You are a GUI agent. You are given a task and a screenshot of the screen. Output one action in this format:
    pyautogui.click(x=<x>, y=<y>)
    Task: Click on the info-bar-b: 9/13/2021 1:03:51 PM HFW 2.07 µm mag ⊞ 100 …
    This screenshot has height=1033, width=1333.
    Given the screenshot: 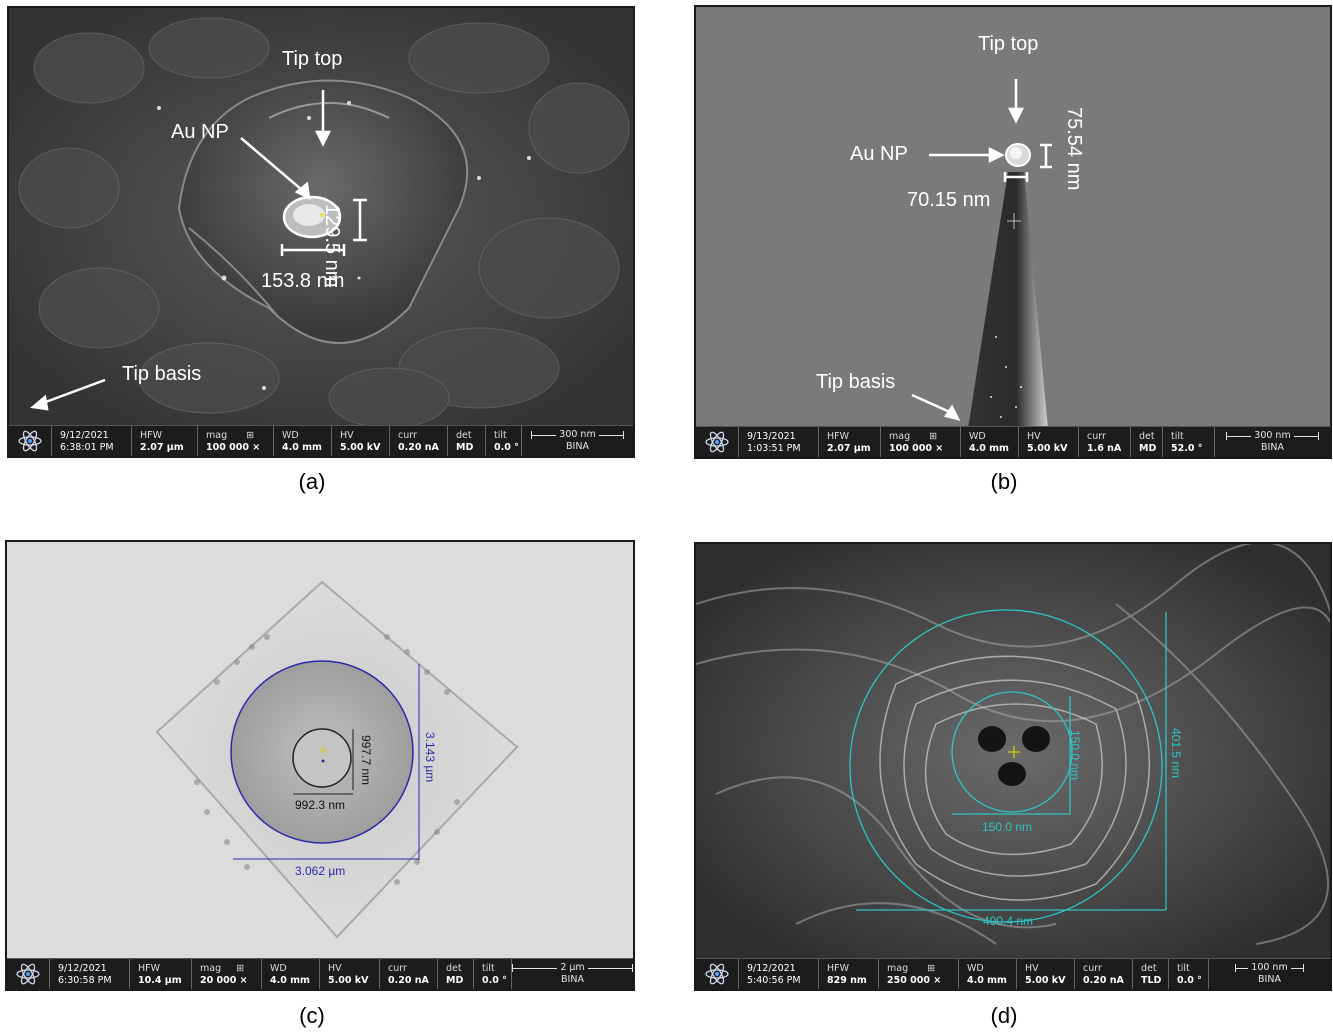 What is the action you would take?
    pyautogui.click(x=1013, y=441)
    